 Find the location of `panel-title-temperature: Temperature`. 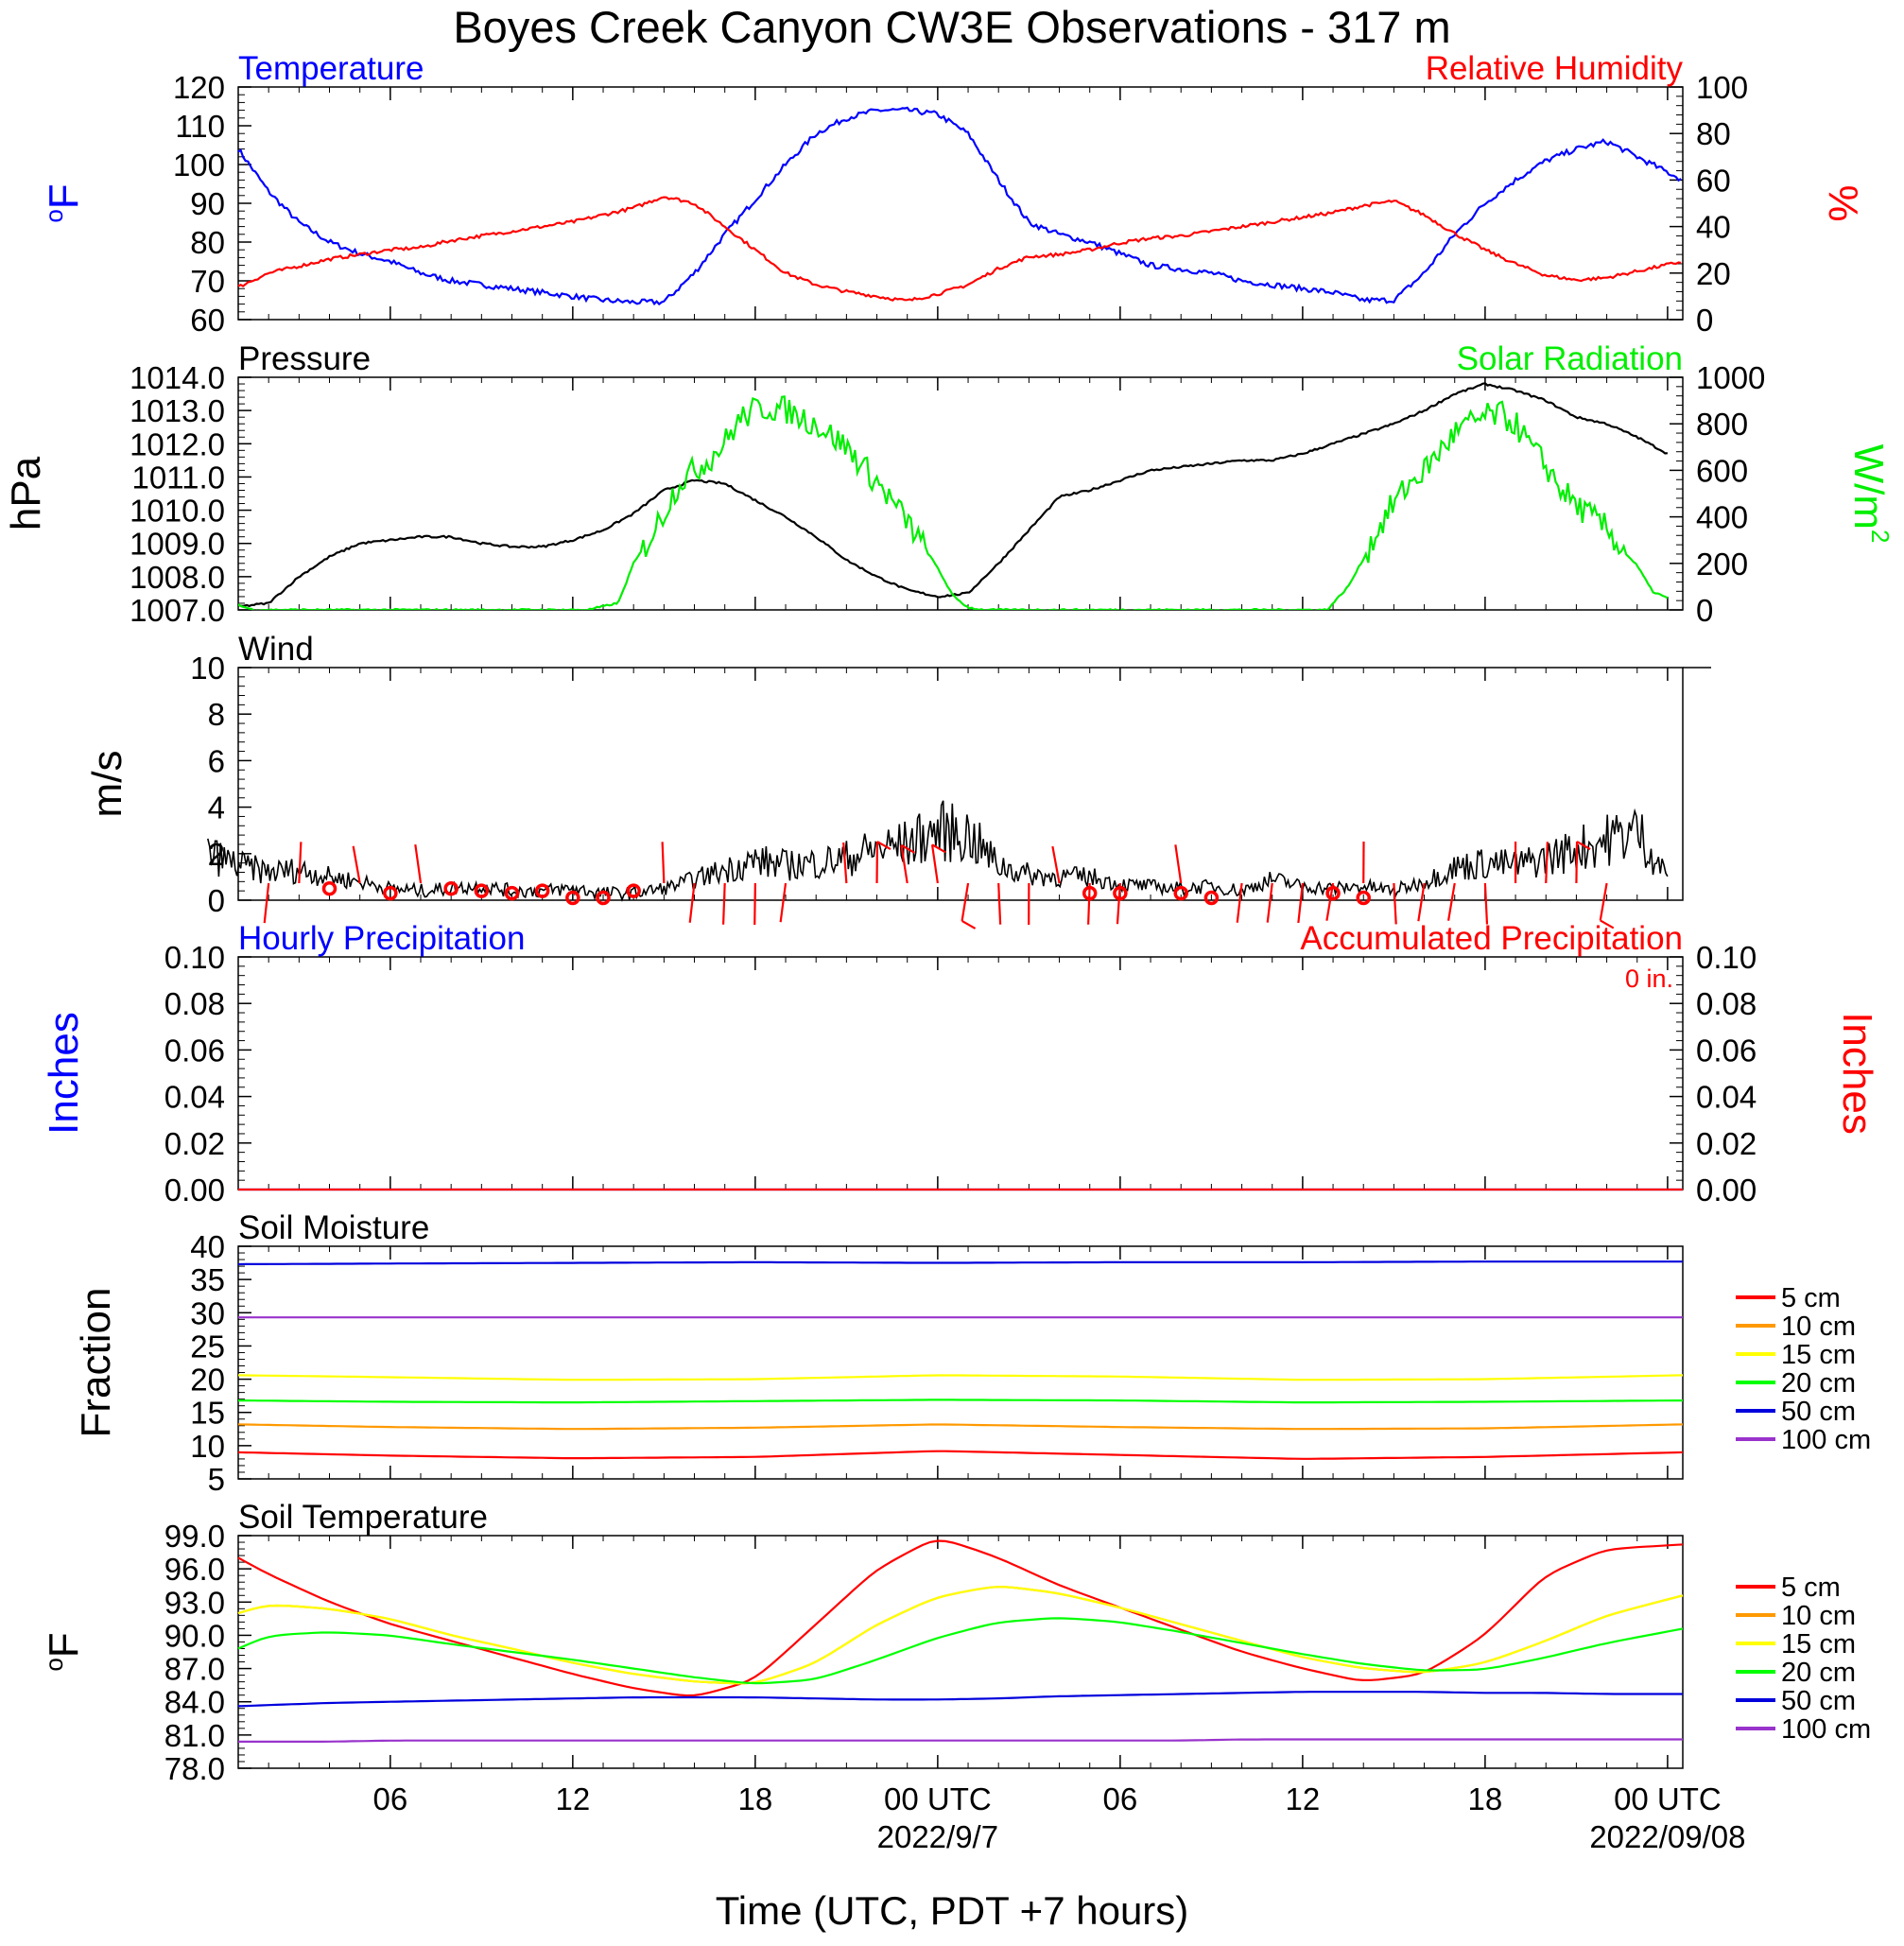

panel-title-temperature: Temperature is located at coordinates (331, 69).